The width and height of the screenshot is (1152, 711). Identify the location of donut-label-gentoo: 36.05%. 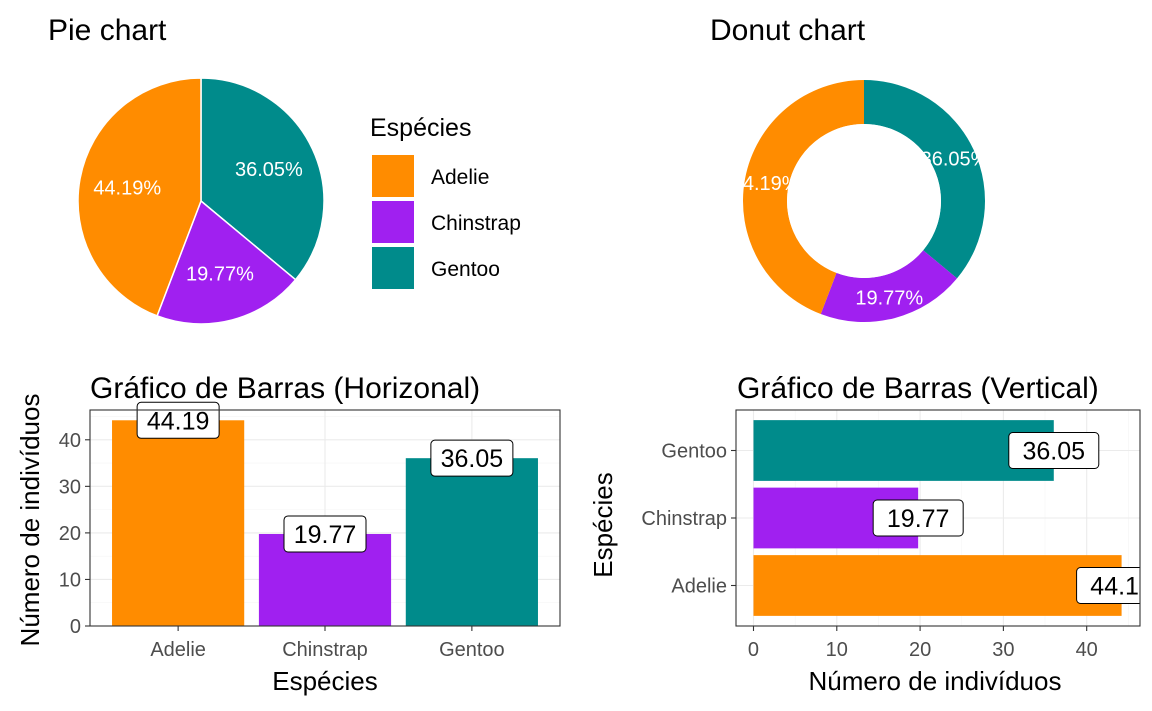
(955, 160).